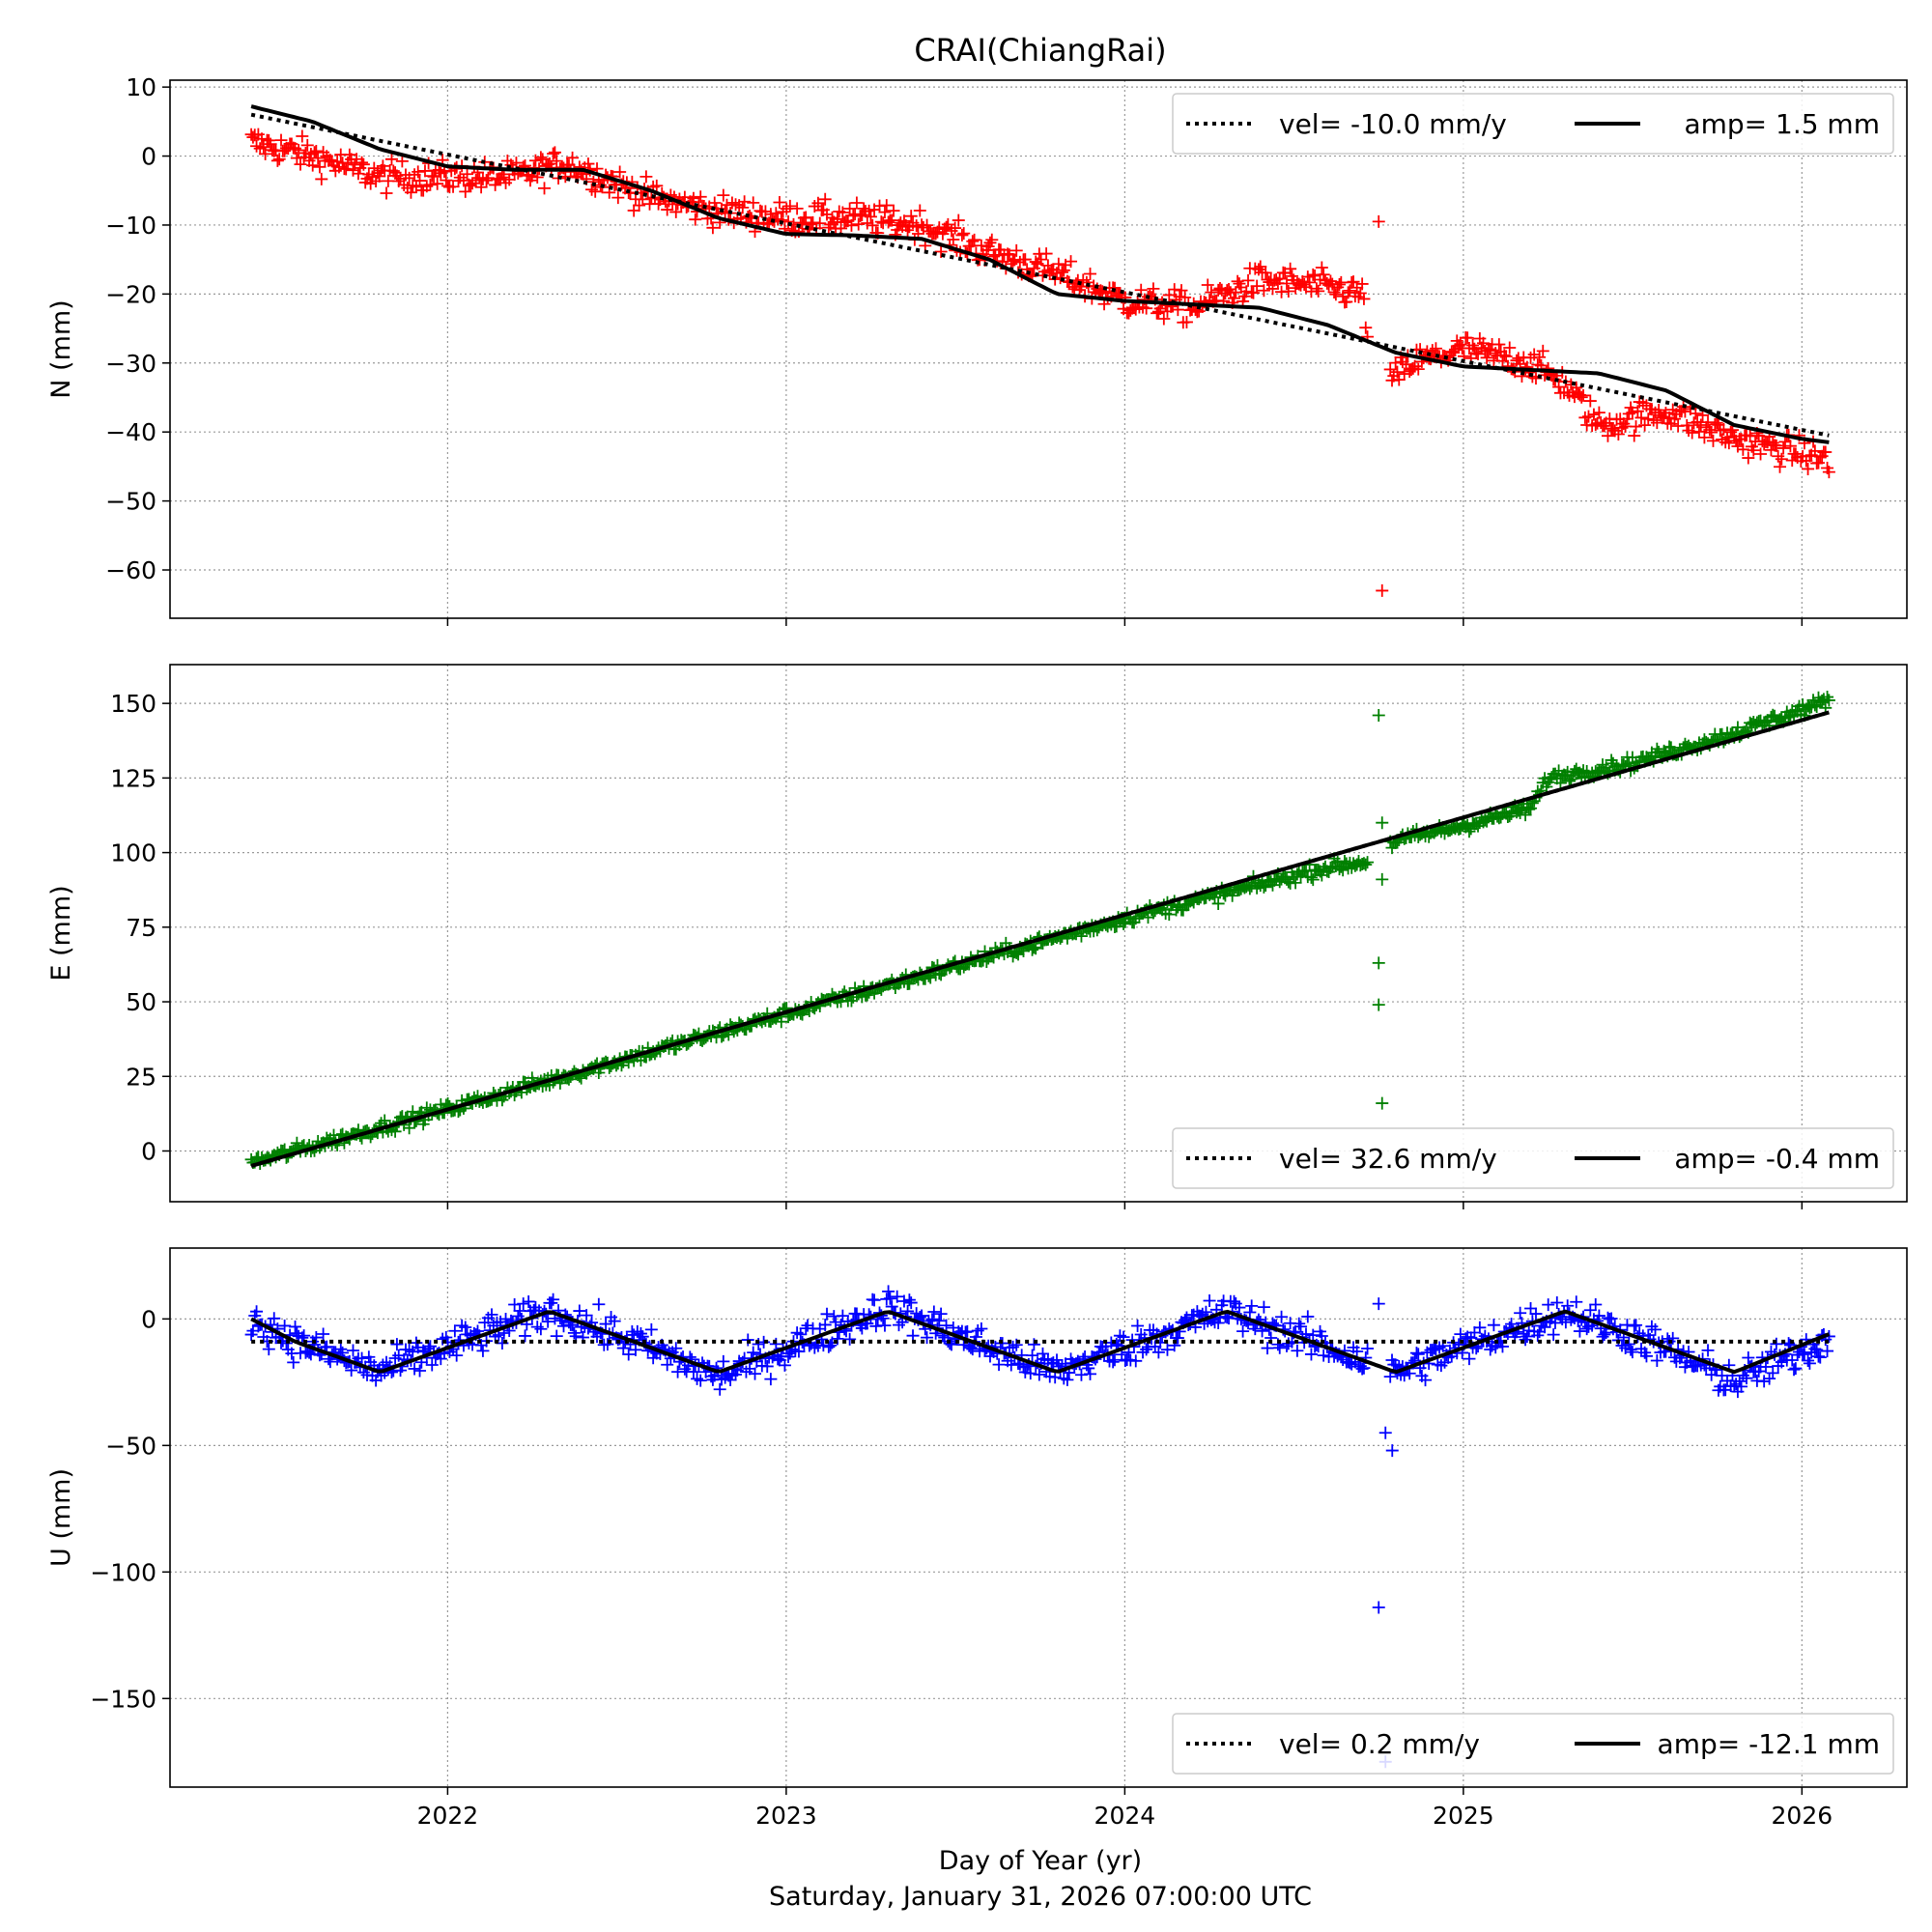 The height and width of the screenshot is (1932, 1932). Describe the element at coordinates (1533, 1158) in the screenshot. I see `legend: vel= 32.6 mm/y amp= -0.4 mm` at that location.